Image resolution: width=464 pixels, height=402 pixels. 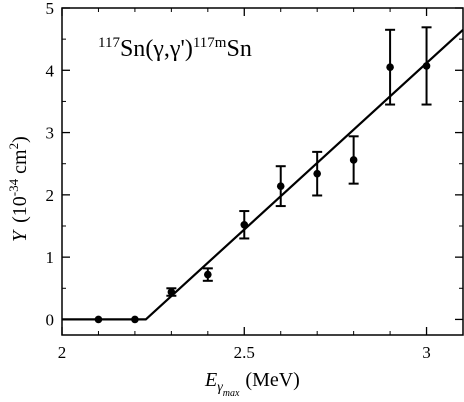 I want to click on x-tick-label: 2.5, so click(x=244, y=352).